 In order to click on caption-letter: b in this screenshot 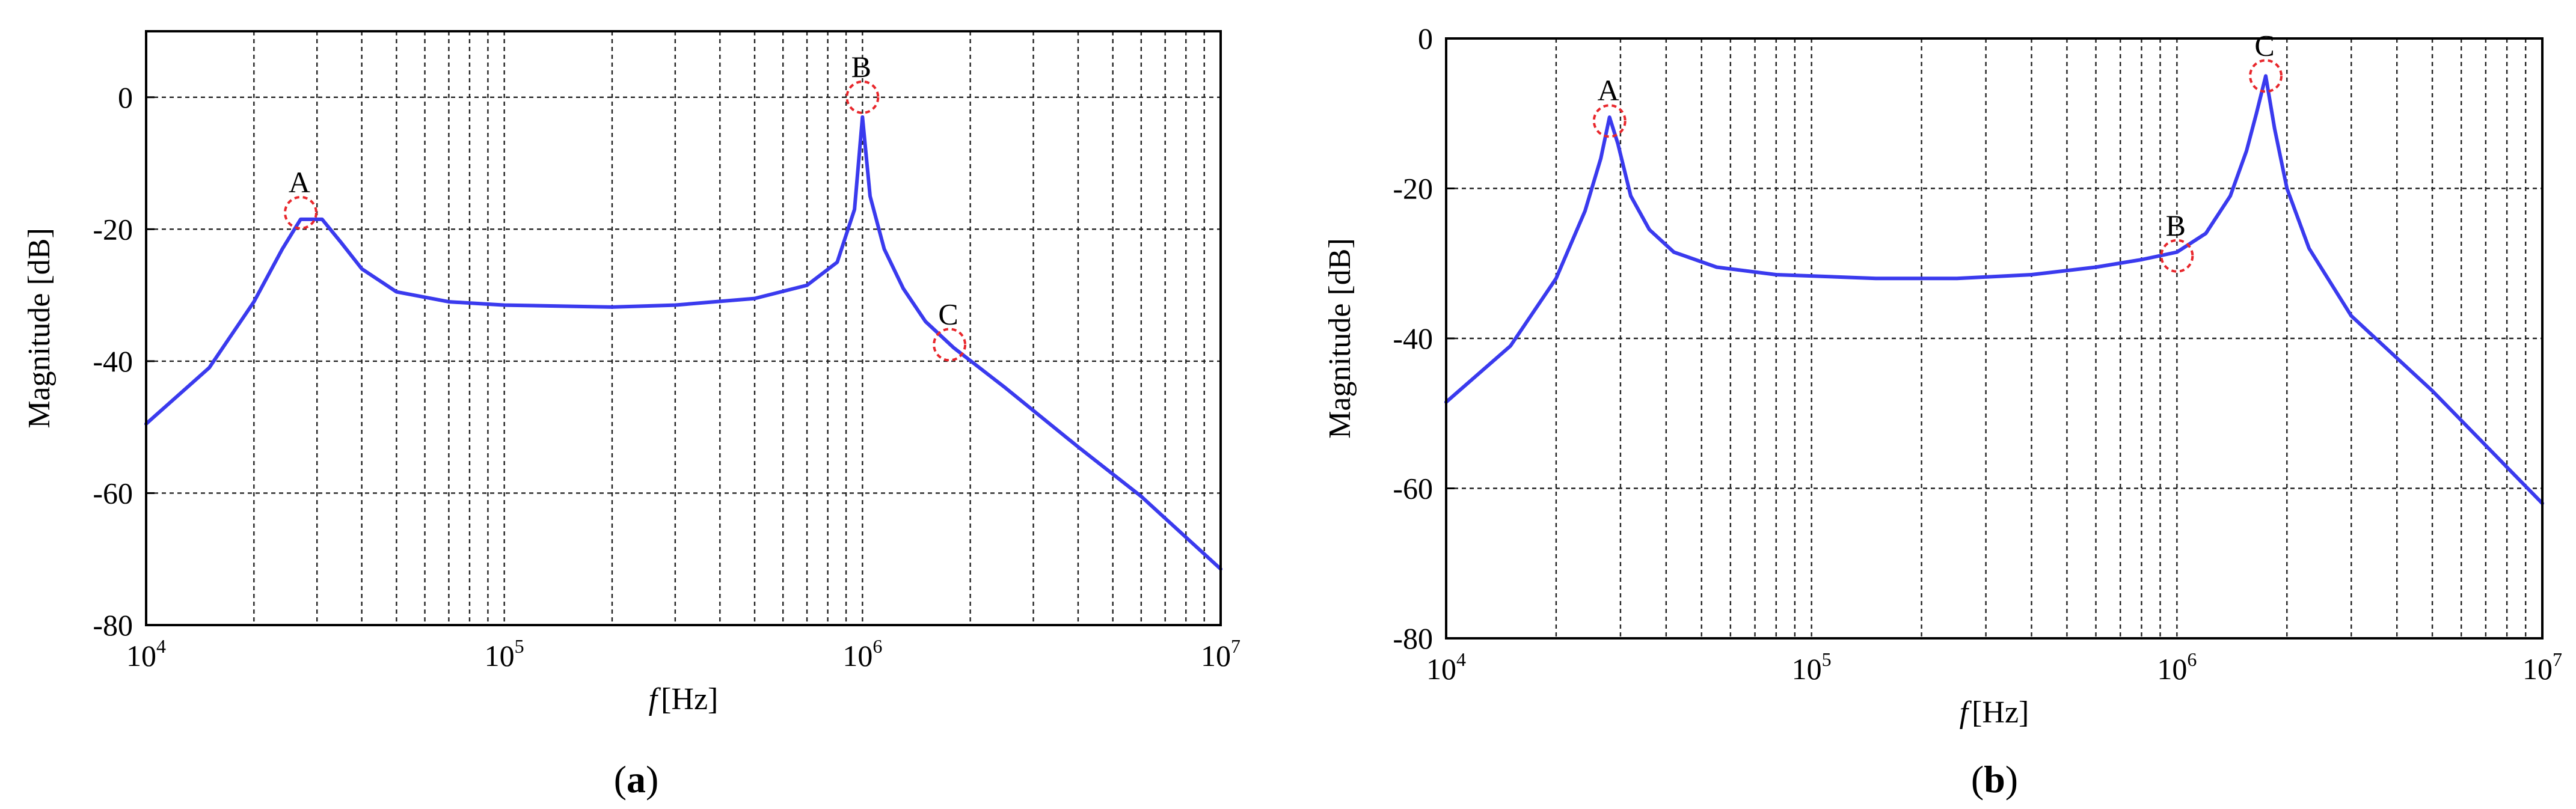, I will do `click(1994, 779)`.